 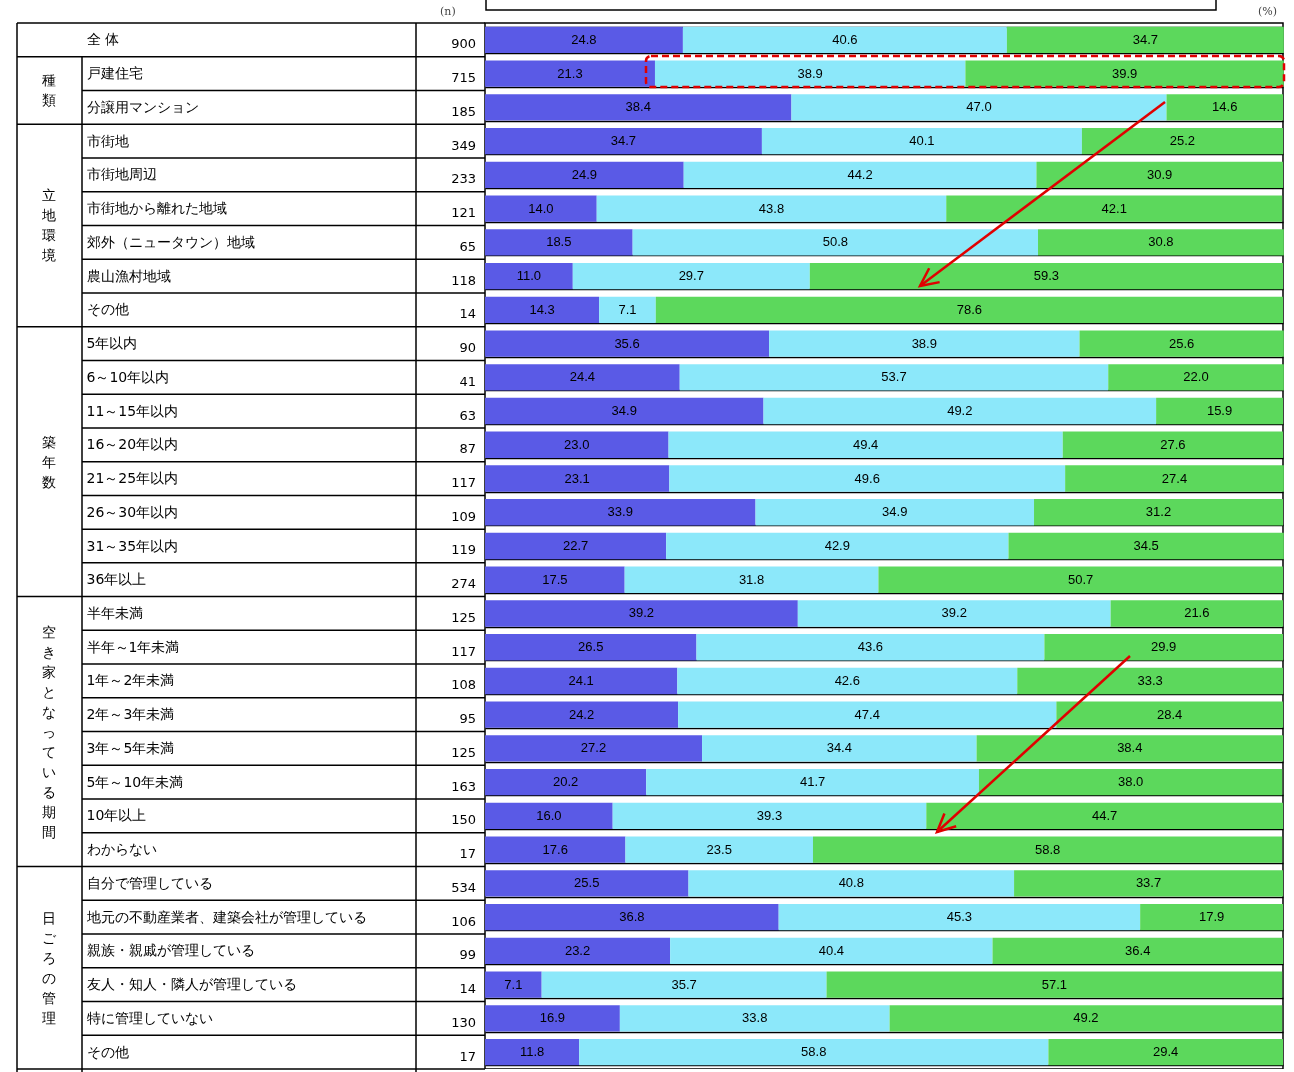 I want to click on y-tick-label: 分譲用マンション, so click(x=142, y=106).